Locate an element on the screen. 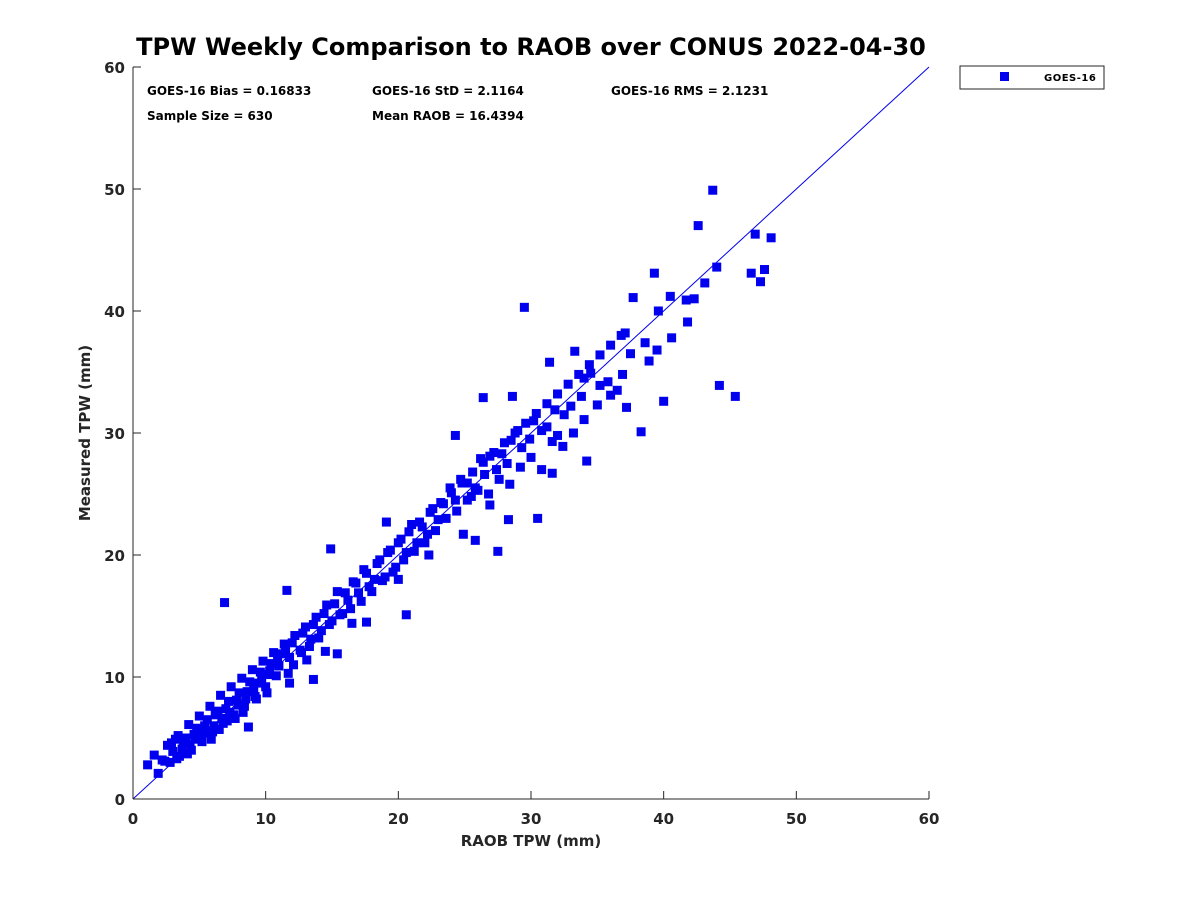 This screenshot has height=900, width=1200. x-tick-label: 30 is located at coordinates (531, 819).